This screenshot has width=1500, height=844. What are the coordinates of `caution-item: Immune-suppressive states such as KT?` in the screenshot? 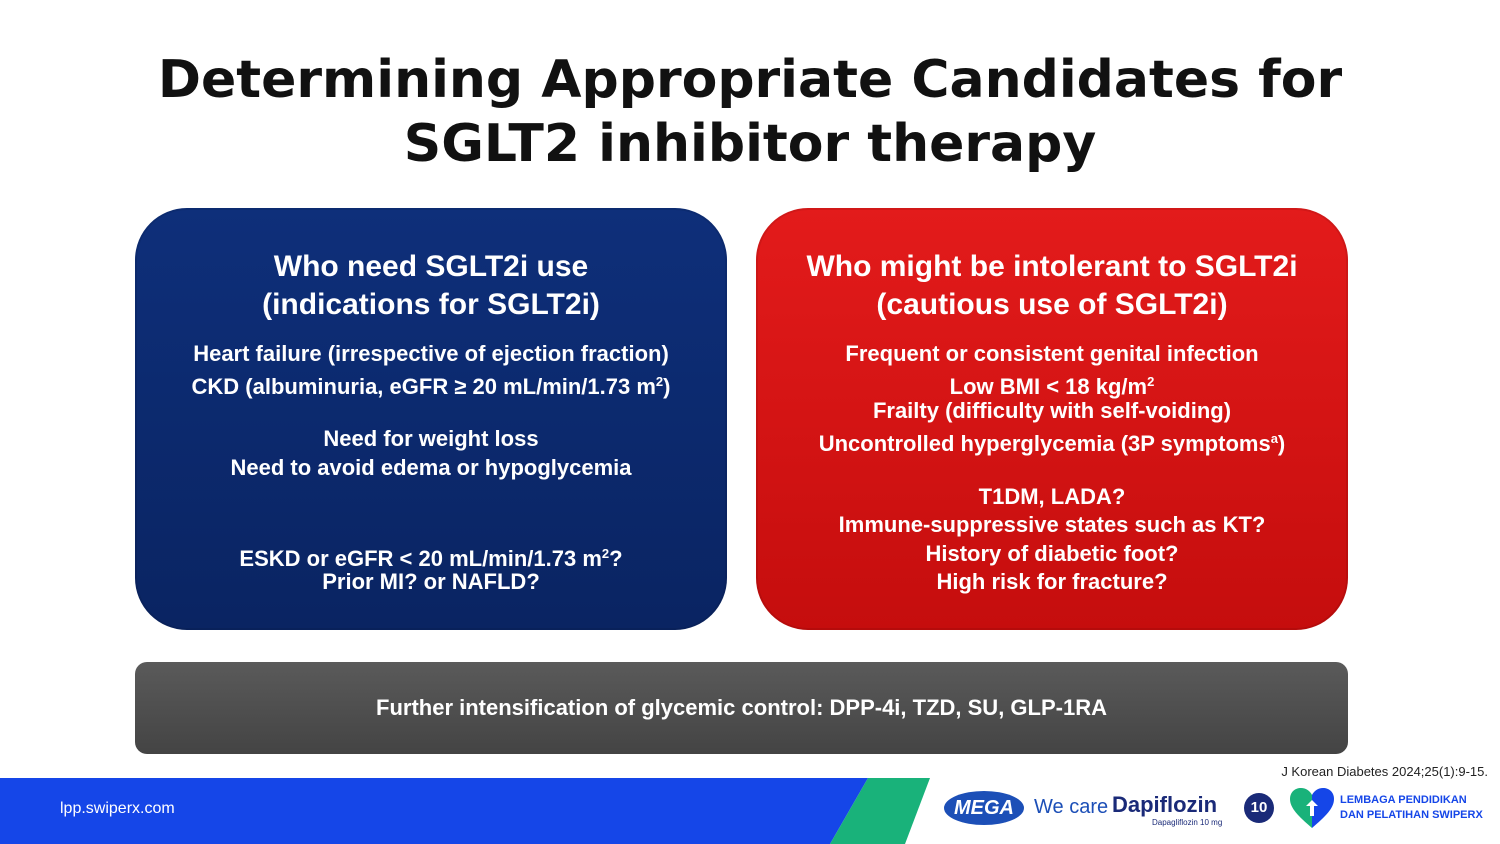 It's located at (1052, 524).